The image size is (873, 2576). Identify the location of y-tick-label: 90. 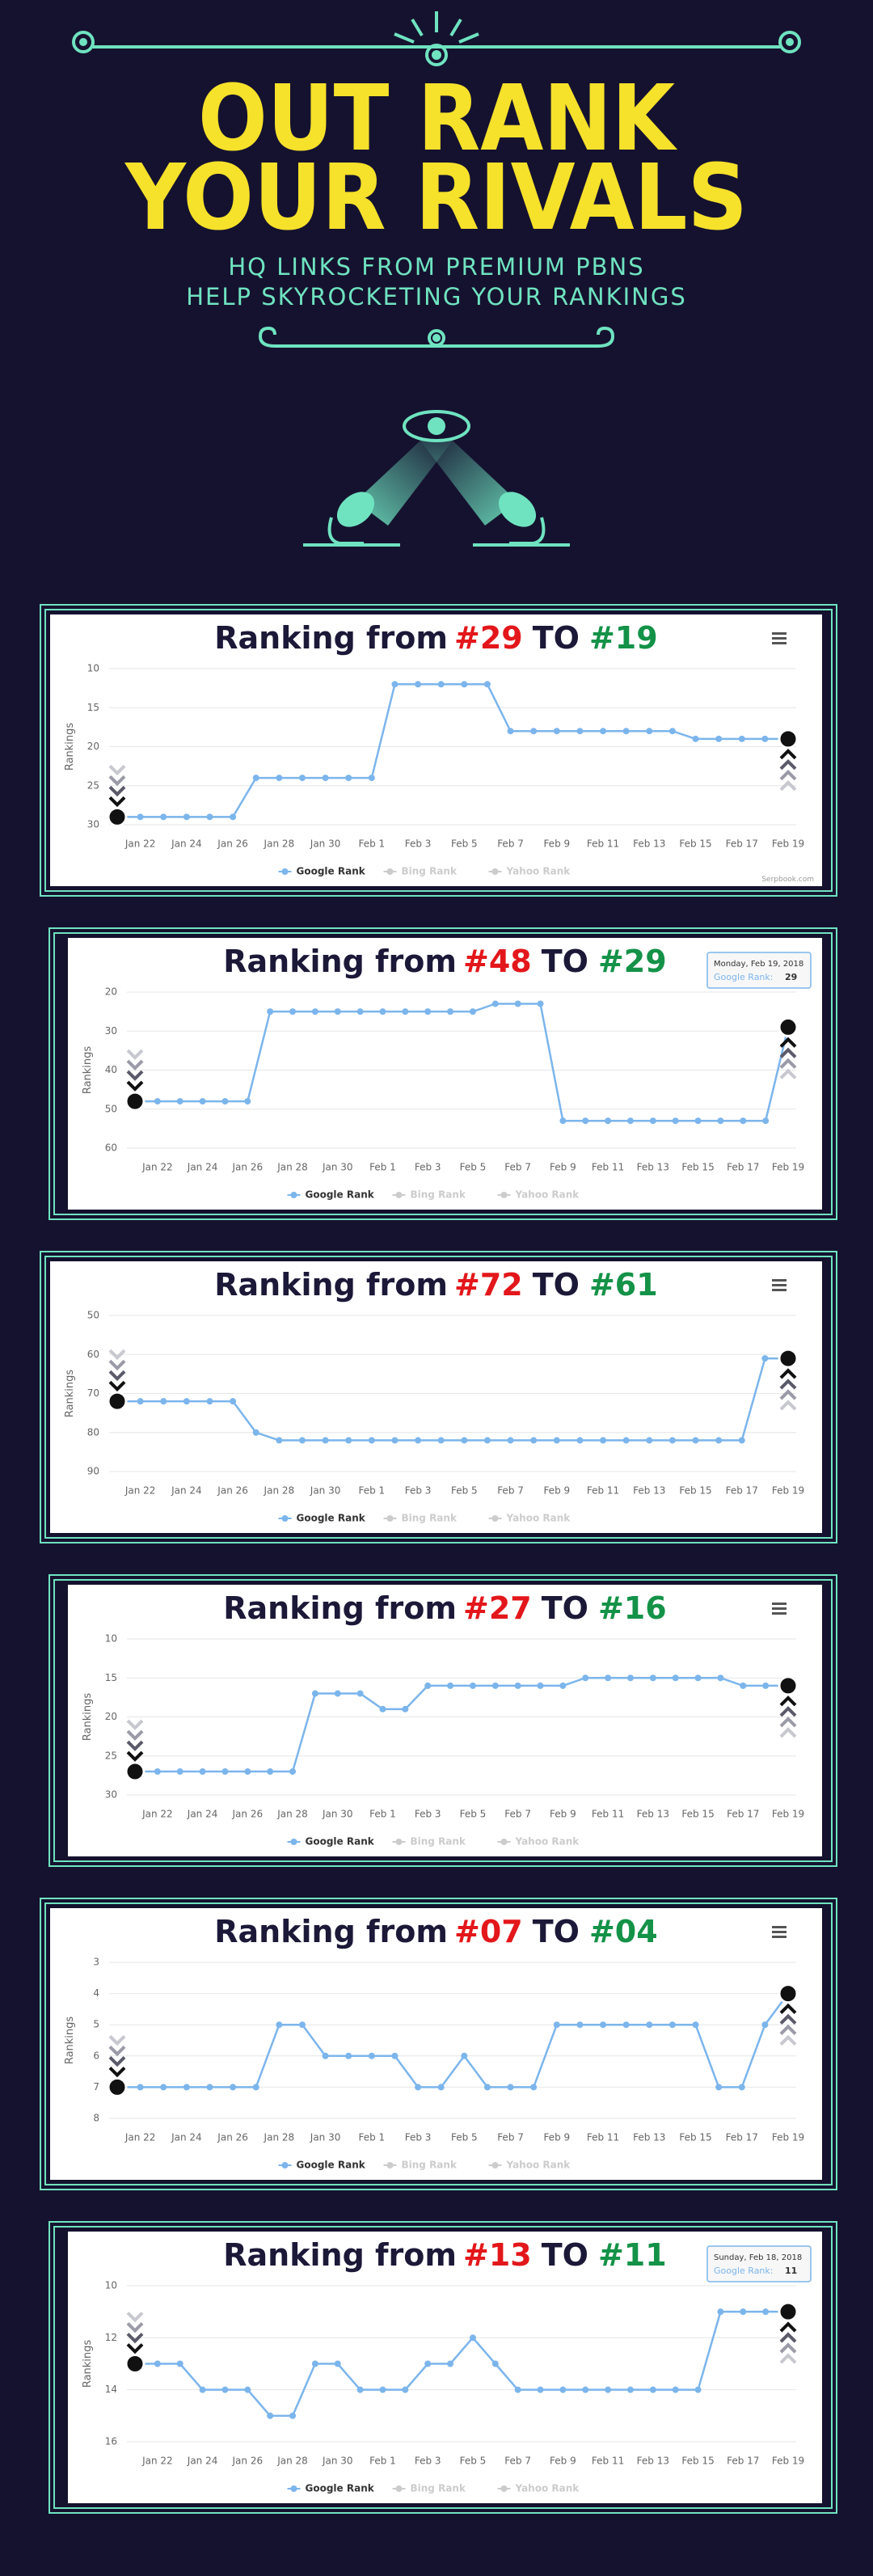
(93, 1471).